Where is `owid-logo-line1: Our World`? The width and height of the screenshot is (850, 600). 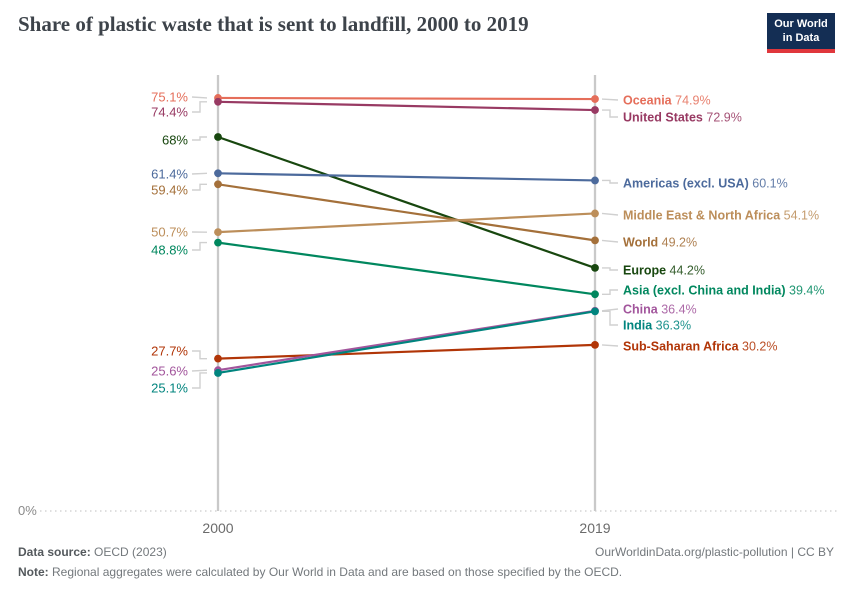
owid-logo-line1: Our World is located at coordinates (801, 24).